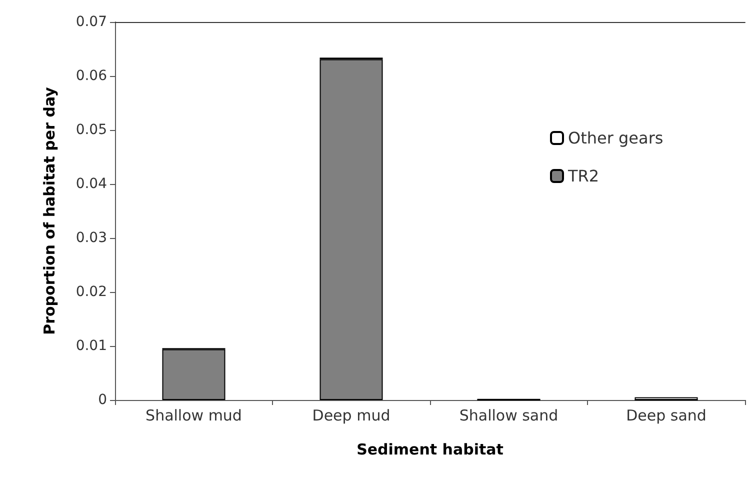  I want to click on legend-label: Other gears, so click(616, 138).